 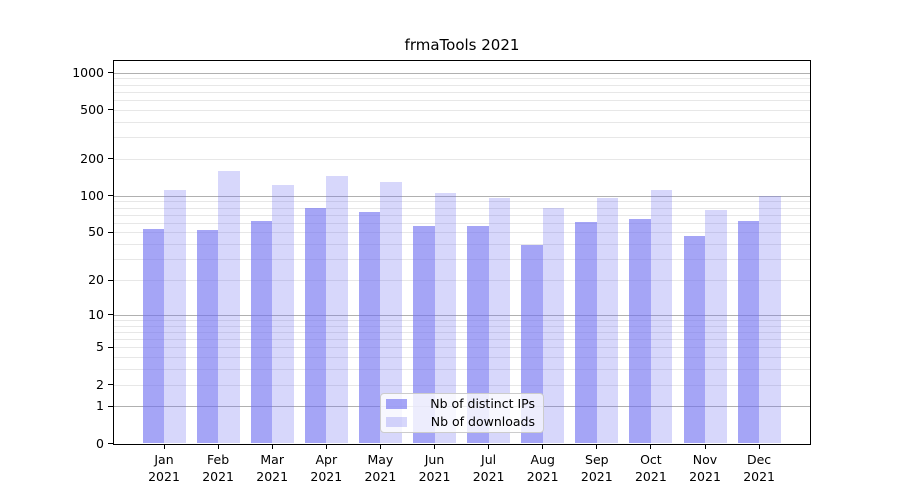 What do you see at coordinates (100, 347) in the screenshot?
I see `y-tick-label: 5` at bounding box center [100, 347].